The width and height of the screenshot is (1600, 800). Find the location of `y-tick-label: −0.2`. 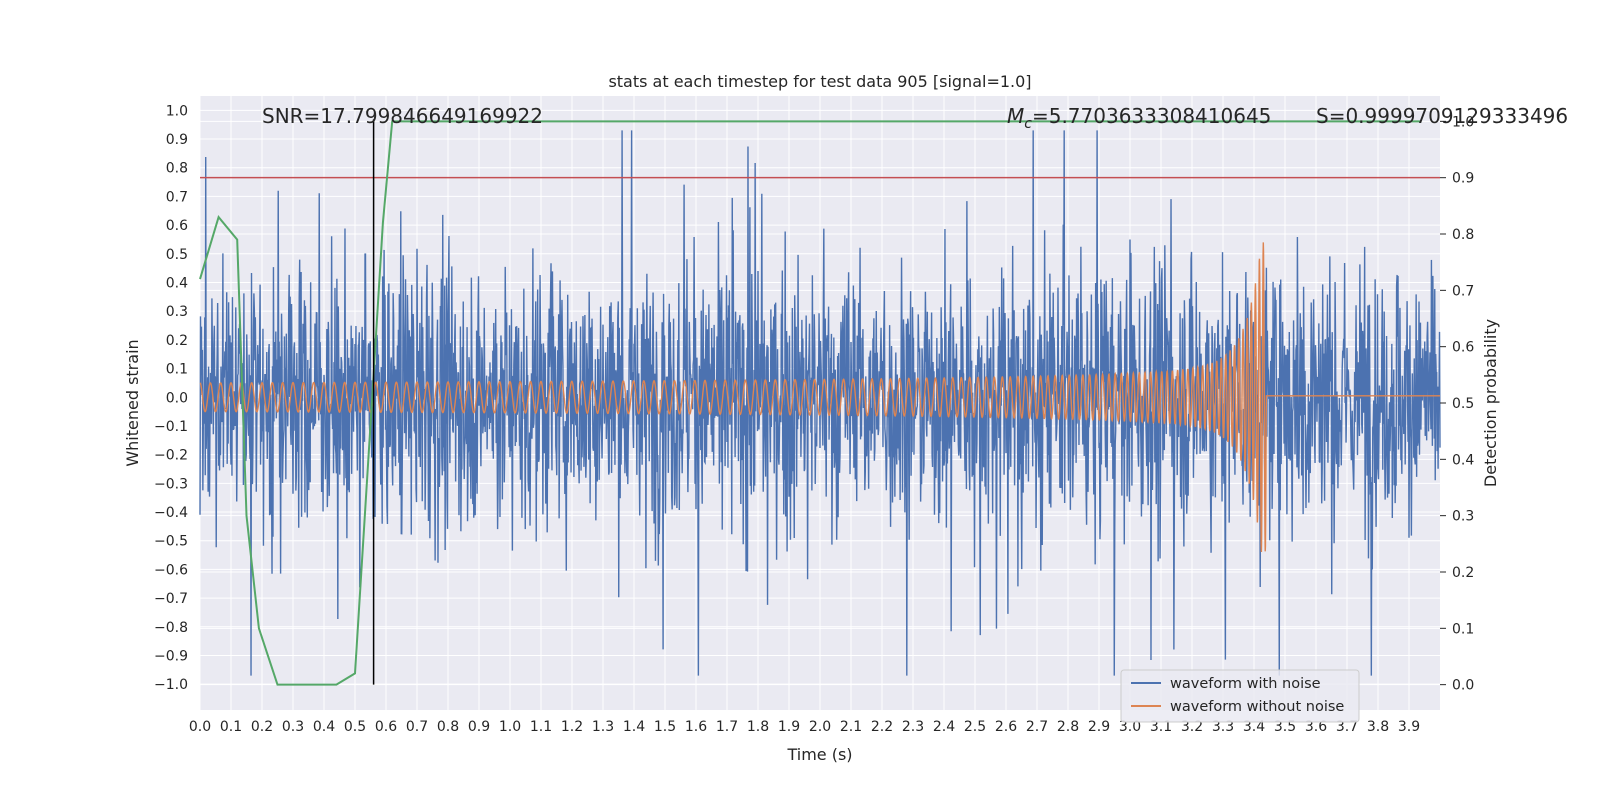

y-tick-label: −0.2 is located at coordinates (171, 456).